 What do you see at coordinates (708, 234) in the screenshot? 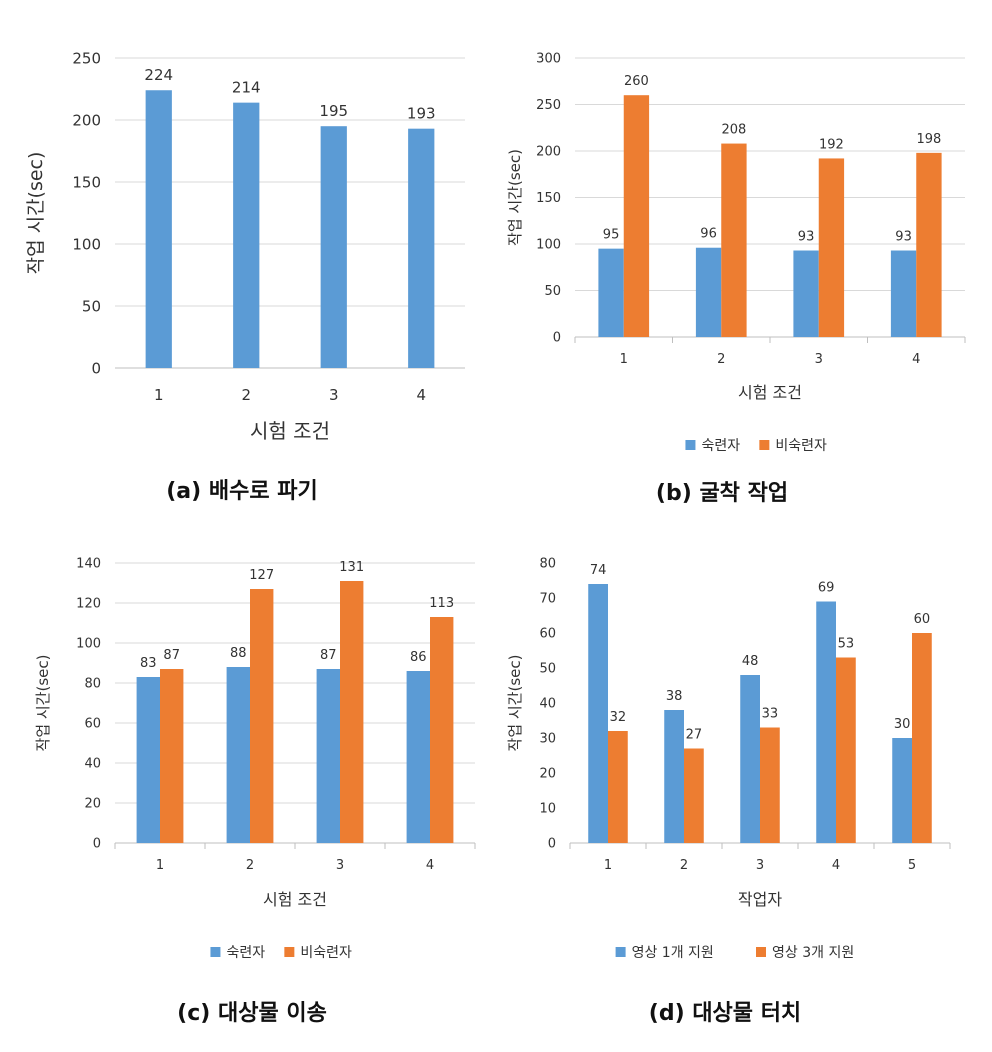
I see `data-label: 96` at bounding box center [708, 234].